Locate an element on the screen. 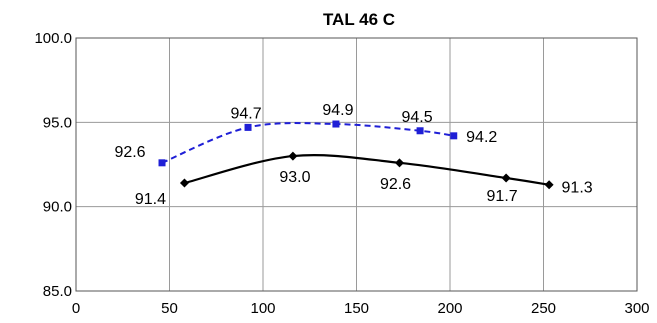 This screenshot has height=323, width=657. y-tick-label: 85.0 is located at coordinates (57, 291).